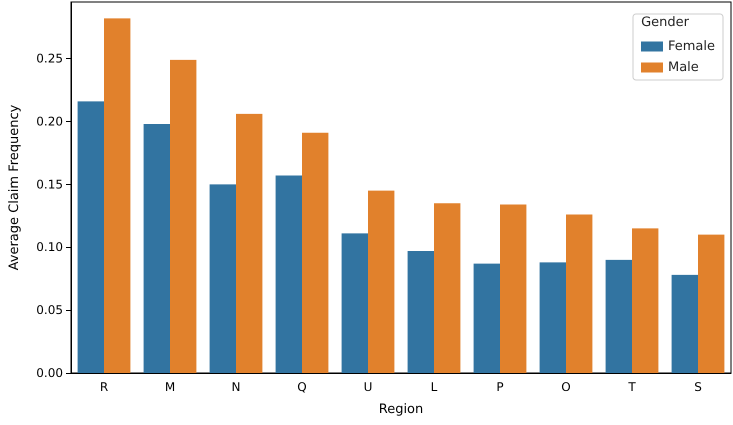  Describe the element at coordinates (49, 247) in the screenshot. I see `y-tick-label: 0.10` at that location.